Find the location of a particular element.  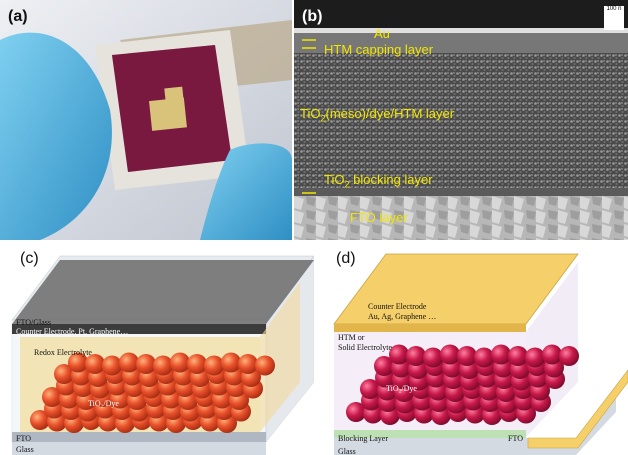

label-htm: HTM or is located at coordinates (351, 337).